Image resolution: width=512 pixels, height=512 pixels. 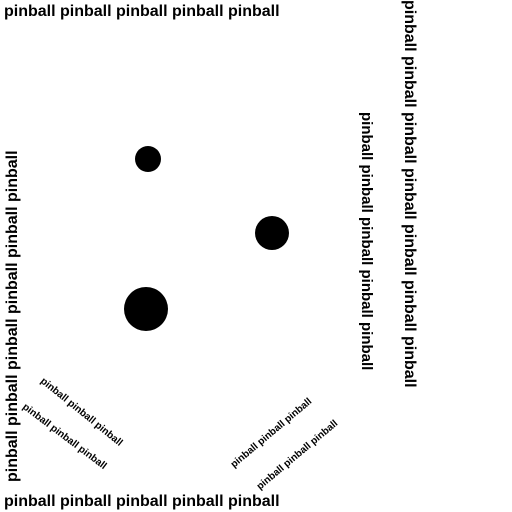 I want to click on right-inner-wall: pinball pinball pinball pinball pinball, so click(x=366, y=241).